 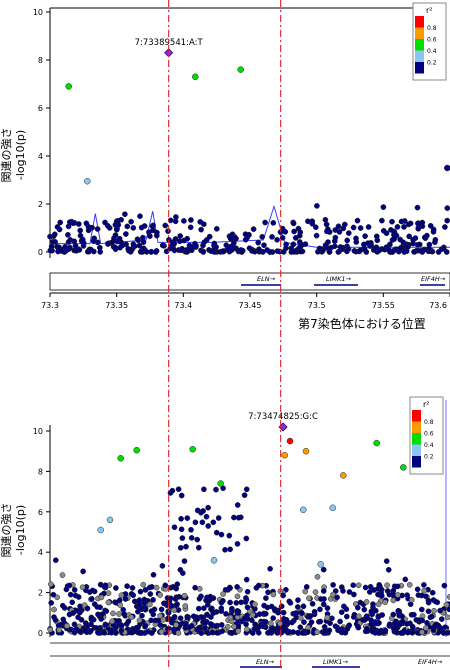 What do you see at coordinates (426, 404) in the screenshot?
I see `bottom-legend-title: r²` at bounding box center [426, 404].